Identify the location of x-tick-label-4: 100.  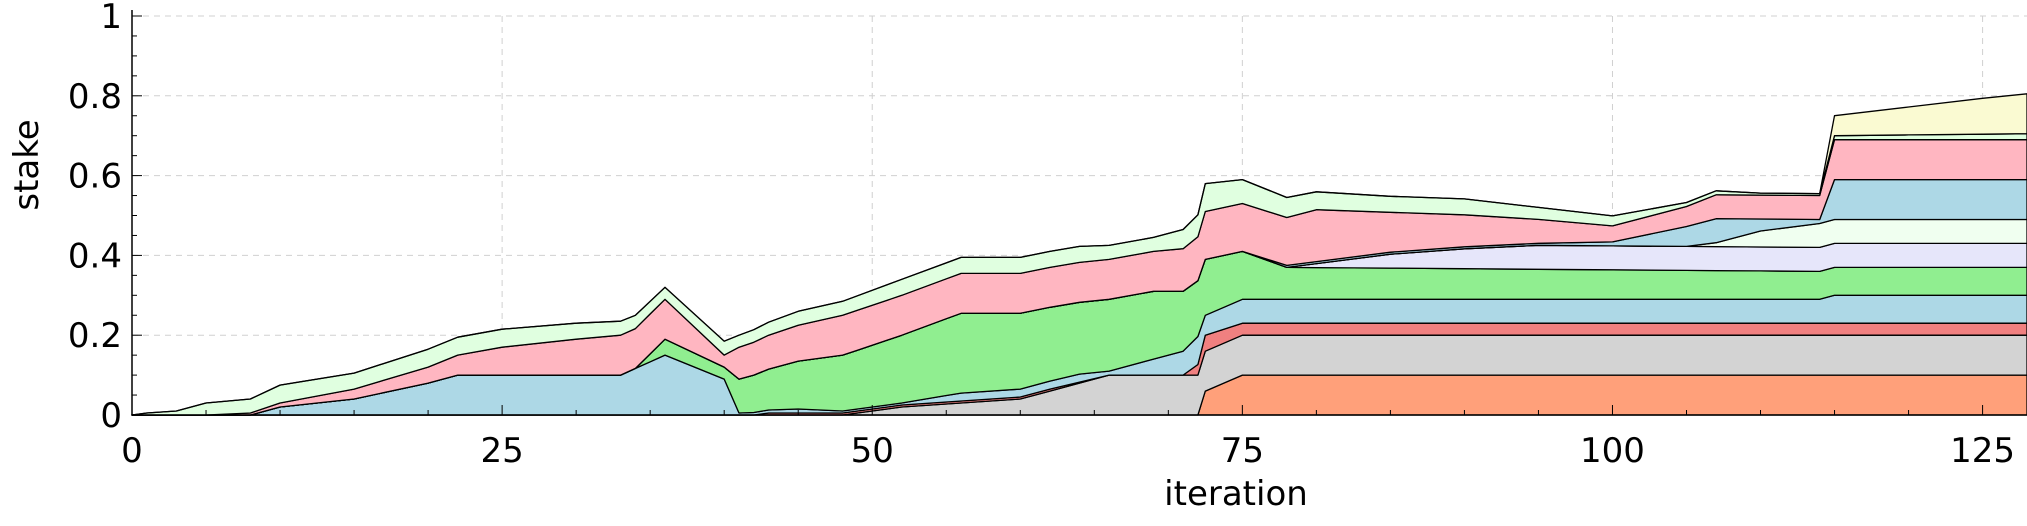
(1612, 451).